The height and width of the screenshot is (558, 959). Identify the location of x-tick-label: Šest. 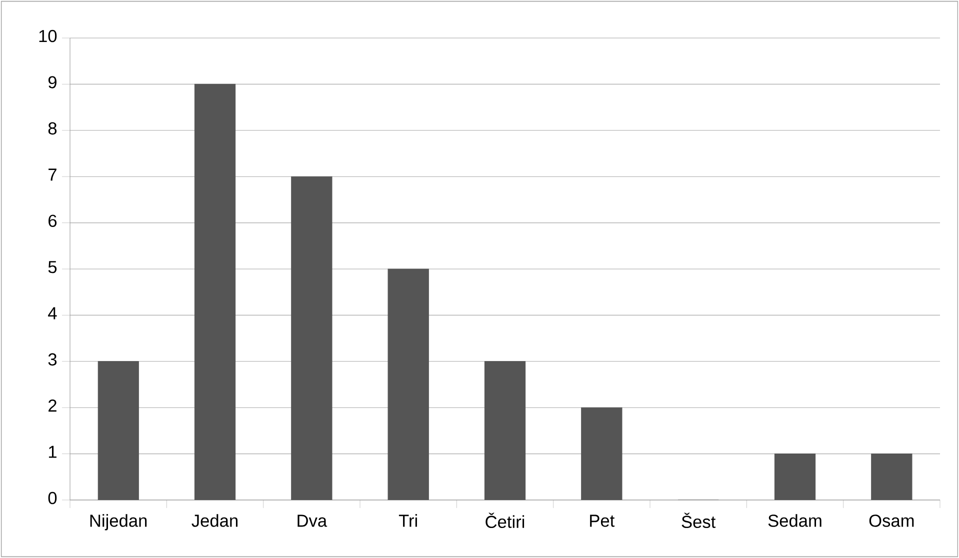
(699, 520).